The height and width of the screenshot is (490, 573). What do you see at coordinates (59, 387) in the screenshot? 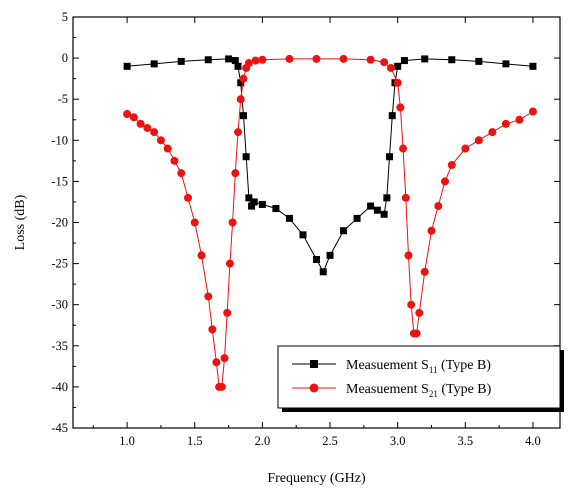
I see `y-tick-label: -40` at bounding box center [59, 387].